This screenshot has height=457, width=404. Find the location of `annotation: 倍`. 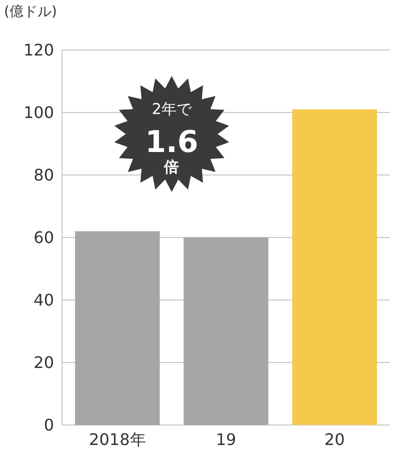

annotation: 倍 is located at coordinates (171, 167).